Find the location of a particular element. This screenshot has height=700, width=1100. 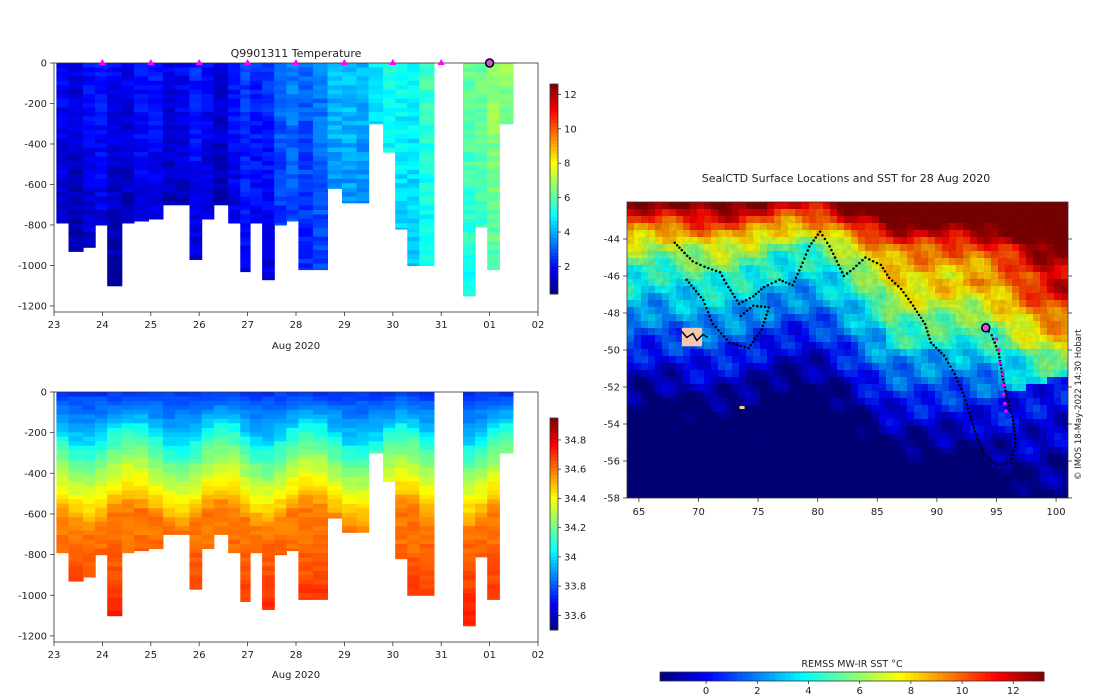

x-tick-label: 28 is located at coordinates (296, 655).